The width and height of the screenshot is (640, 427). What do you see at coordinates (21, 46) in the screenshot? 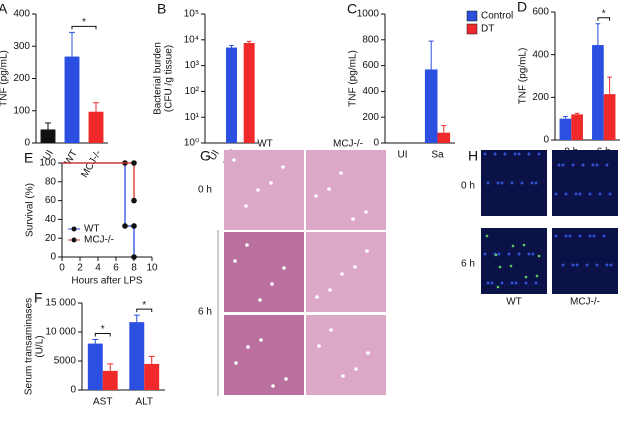
I see `y-tick-label: 300` at bounding box center [21, 46].